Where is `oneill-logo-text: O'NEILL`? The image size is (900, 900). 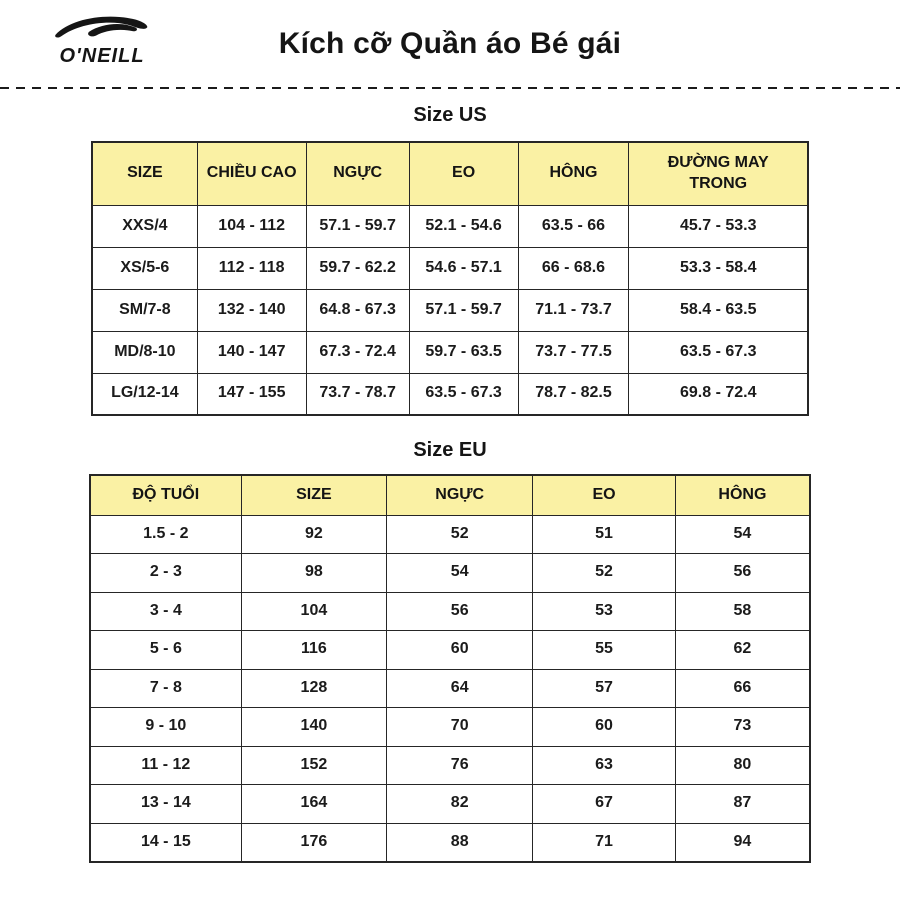
oneill-logo-text: O'NEILL is located at coordinates (102, 56).